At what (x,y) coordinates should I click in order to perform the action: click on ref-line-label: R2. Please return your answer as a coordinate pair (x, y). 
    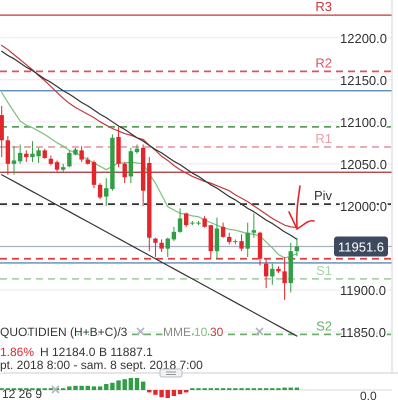
    Looking at the image, I should click on (323, 62).